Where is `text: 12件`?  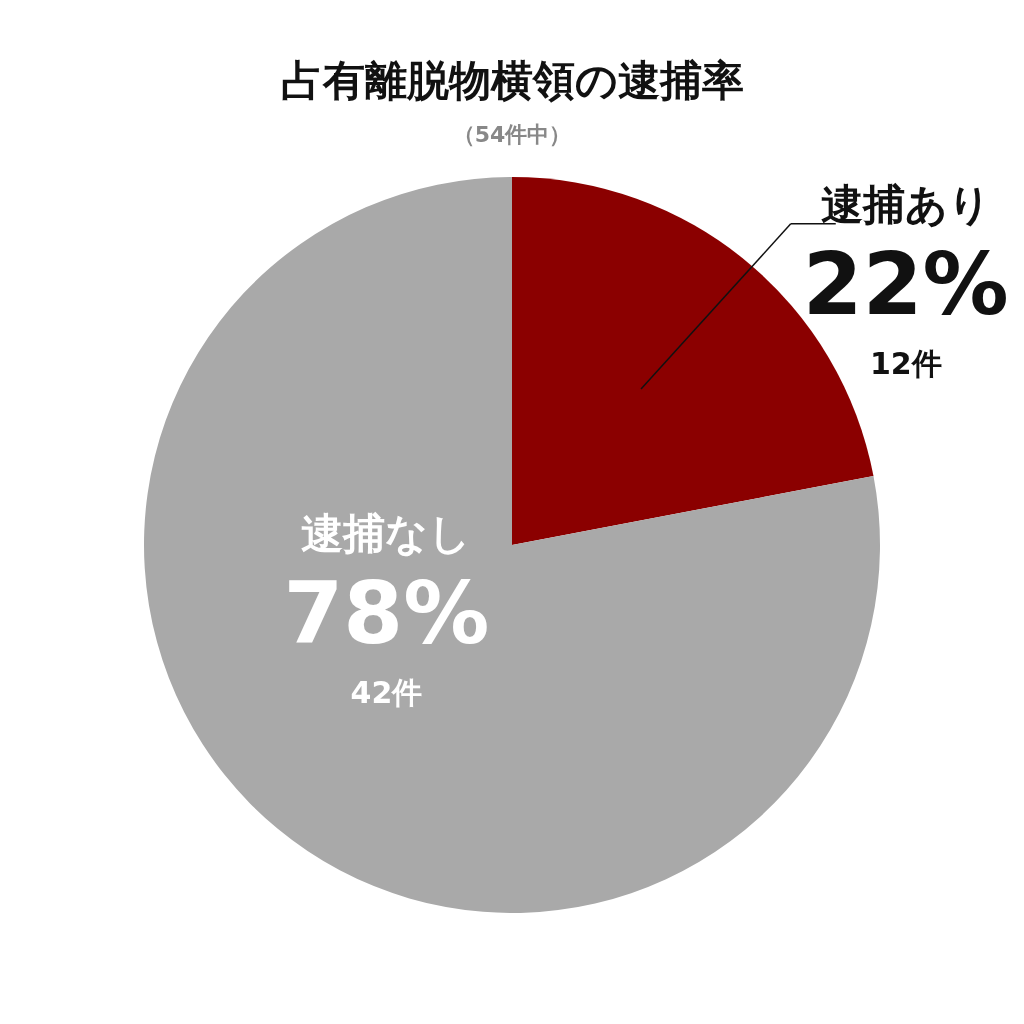 text: 12件 is located at coordinates (905, 363).